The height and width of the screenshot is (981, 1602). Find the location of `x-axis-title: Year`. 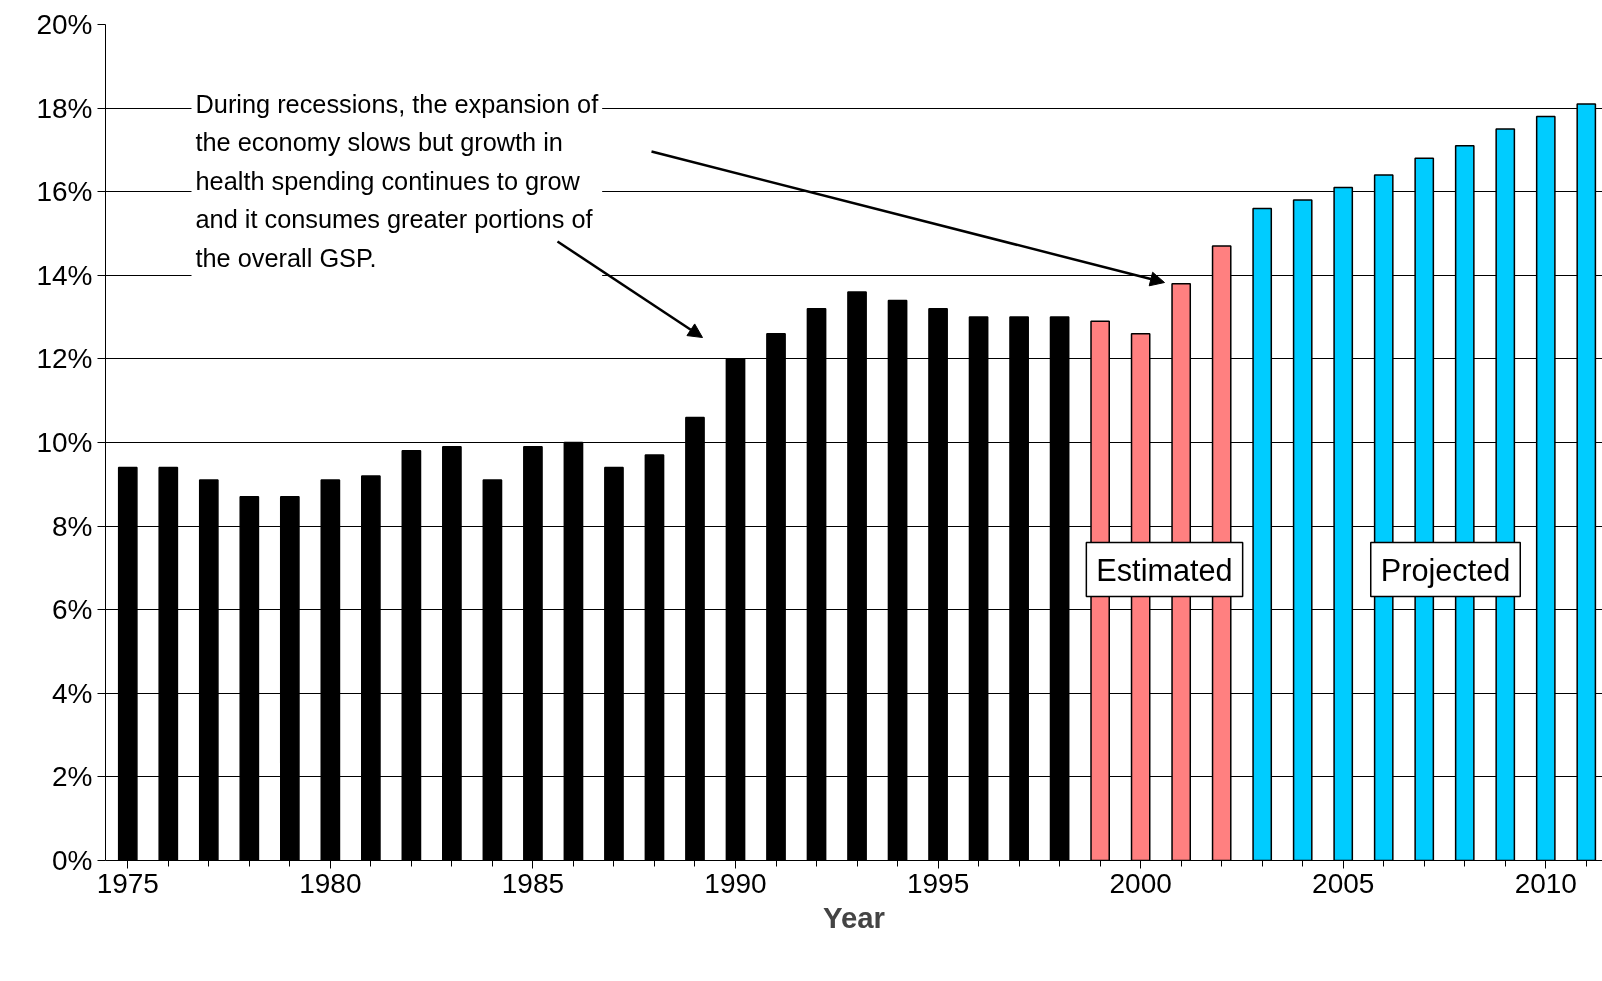

x-axis-title: Year is located at coordinates (854, 917).